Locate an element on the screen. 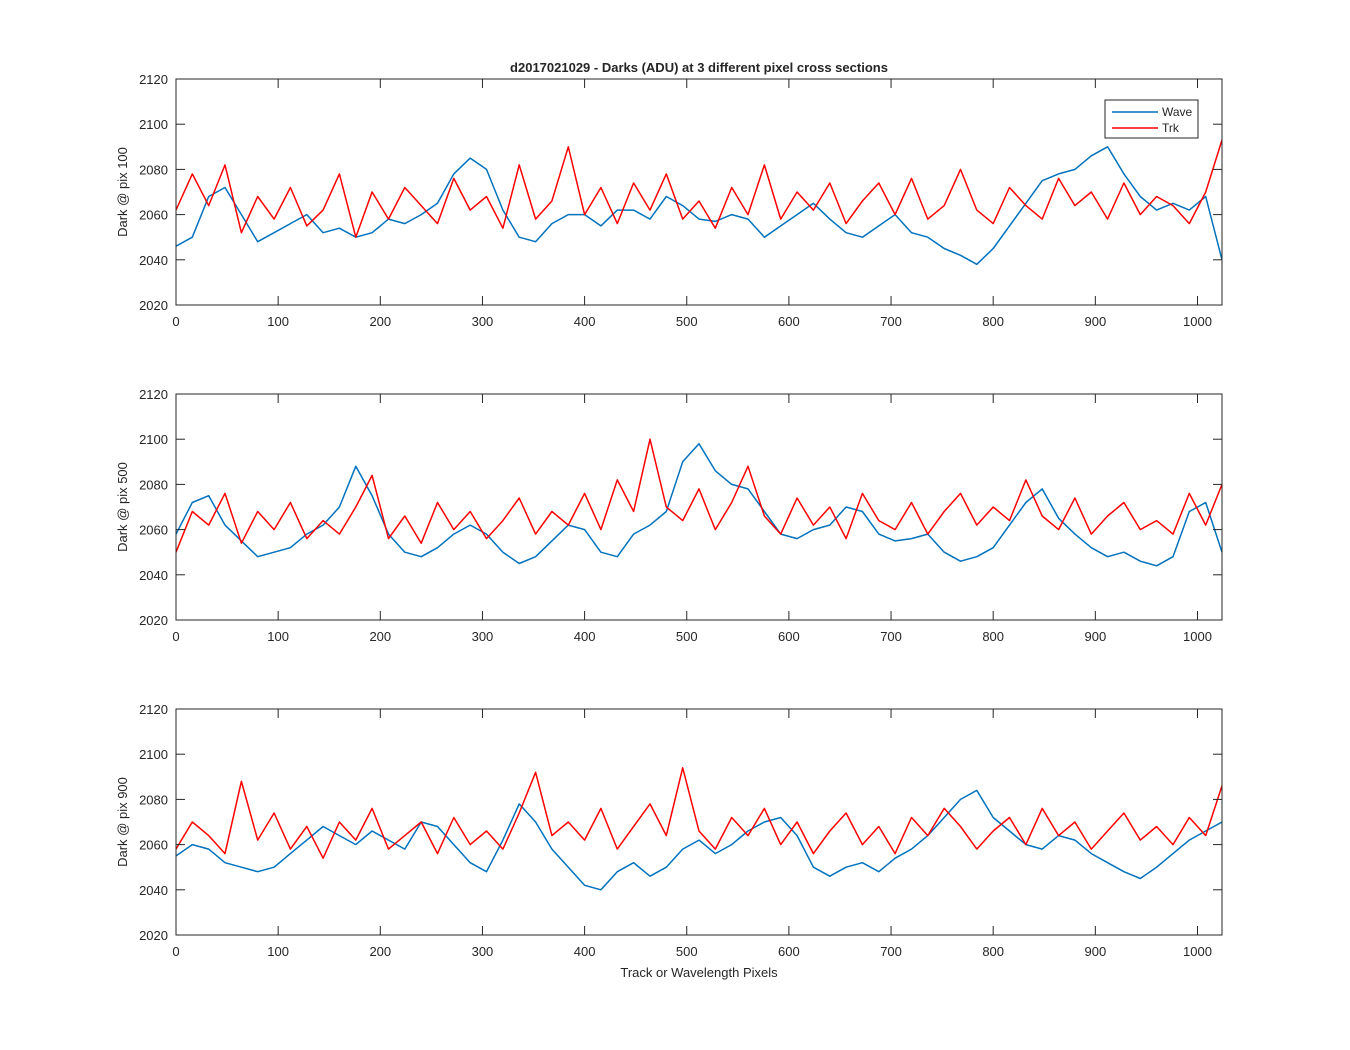 The width and height of the screenshot is (1350, 1050). y-axis-label-1: Dark @ pix 100 is located at coordinates (122, 192).